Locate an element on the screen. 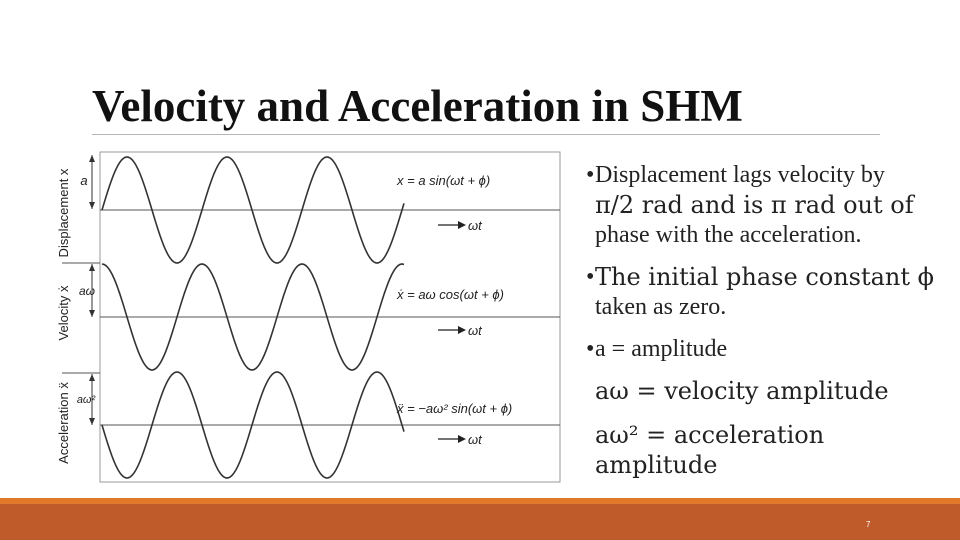 The width and height of the screenshot is (960, 540). acceleration-wave is located at coordinates (253, 425).